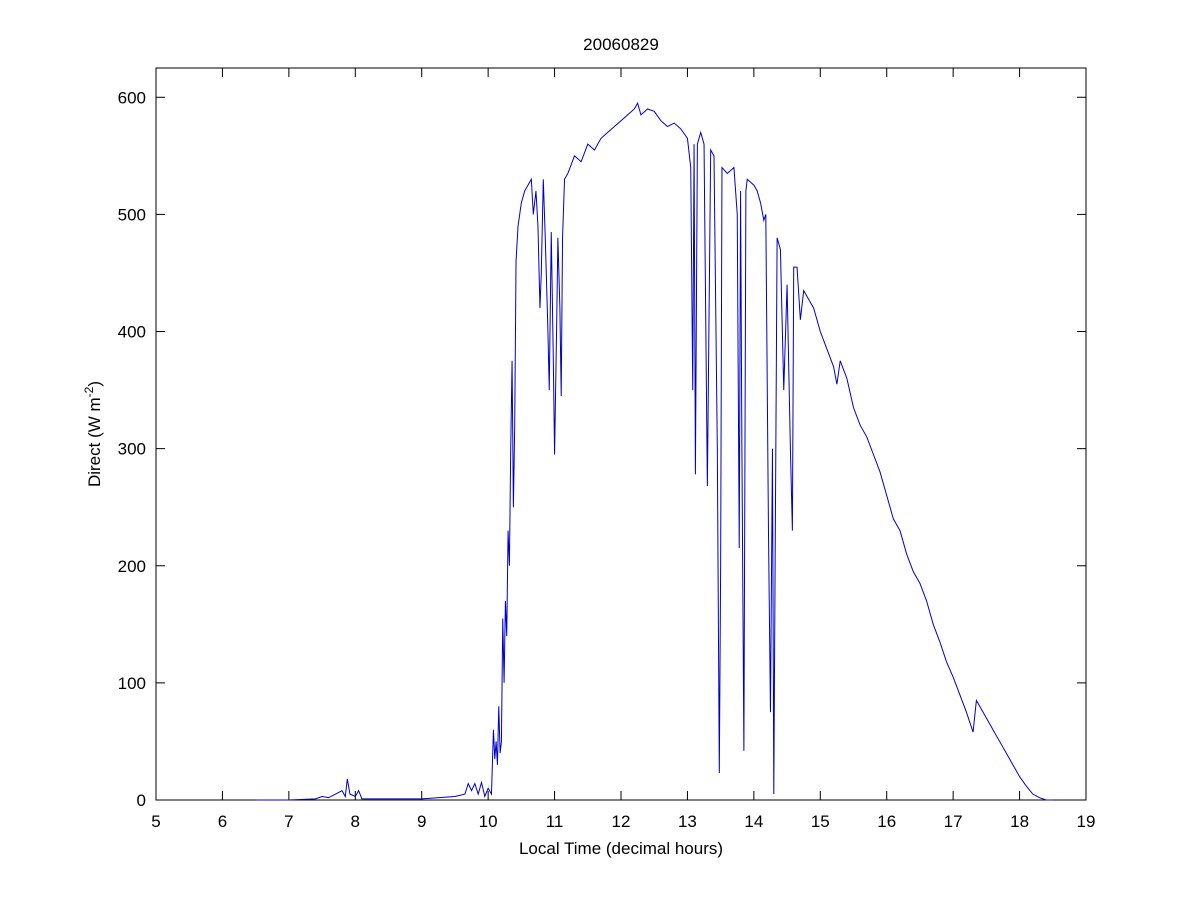 The image size is (1200, 905). What do you see at coordinates (421, 821) in the screenshot?
I see `x-tick-label: 9` at bounding box center [421, 821].